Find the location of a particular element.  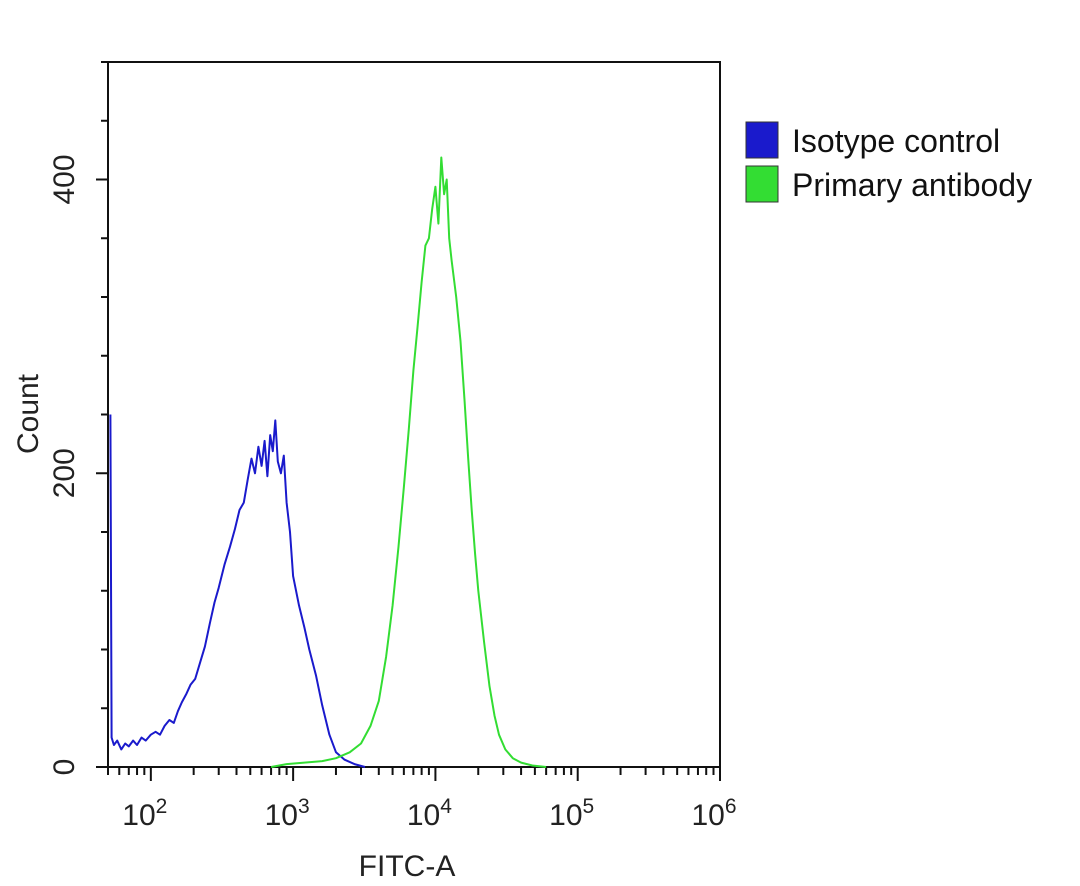

x-tick-label: 10⁴ is located at coordinates (429, 813).